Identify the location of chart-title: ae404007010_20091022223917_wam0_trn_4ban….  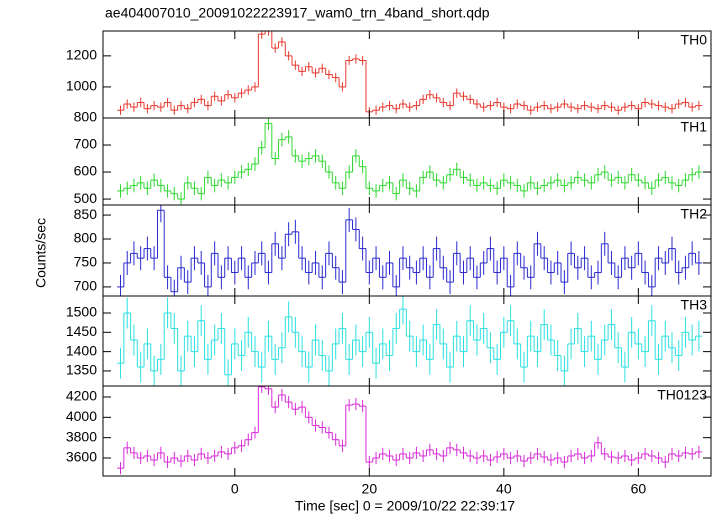
(297, 13).